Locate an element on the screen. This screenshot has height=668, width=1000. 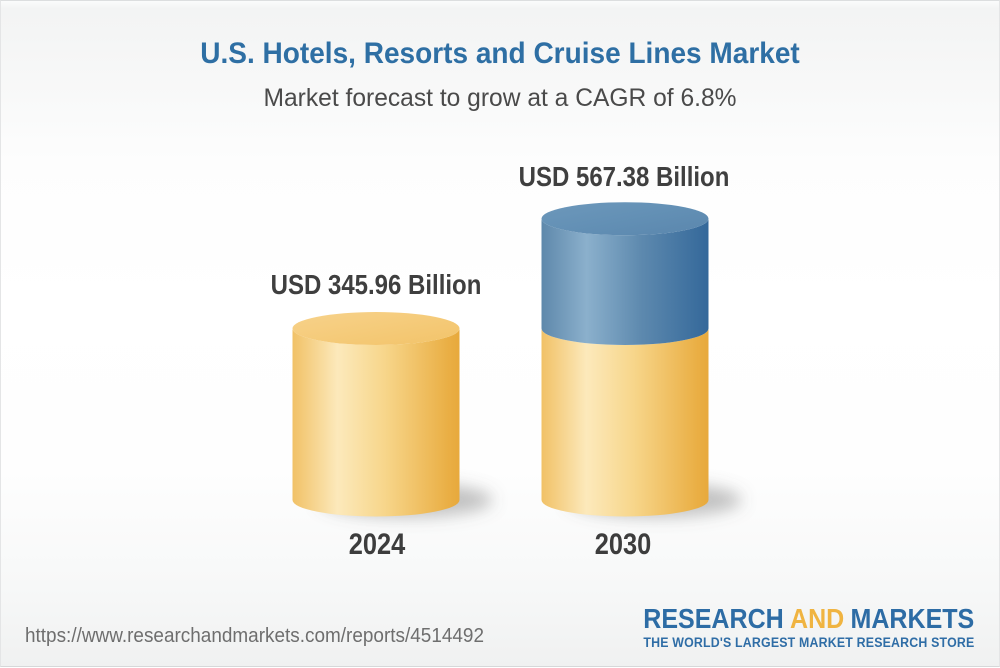
logo-word-research: RESEARCH is located at coordinates (713, 618).